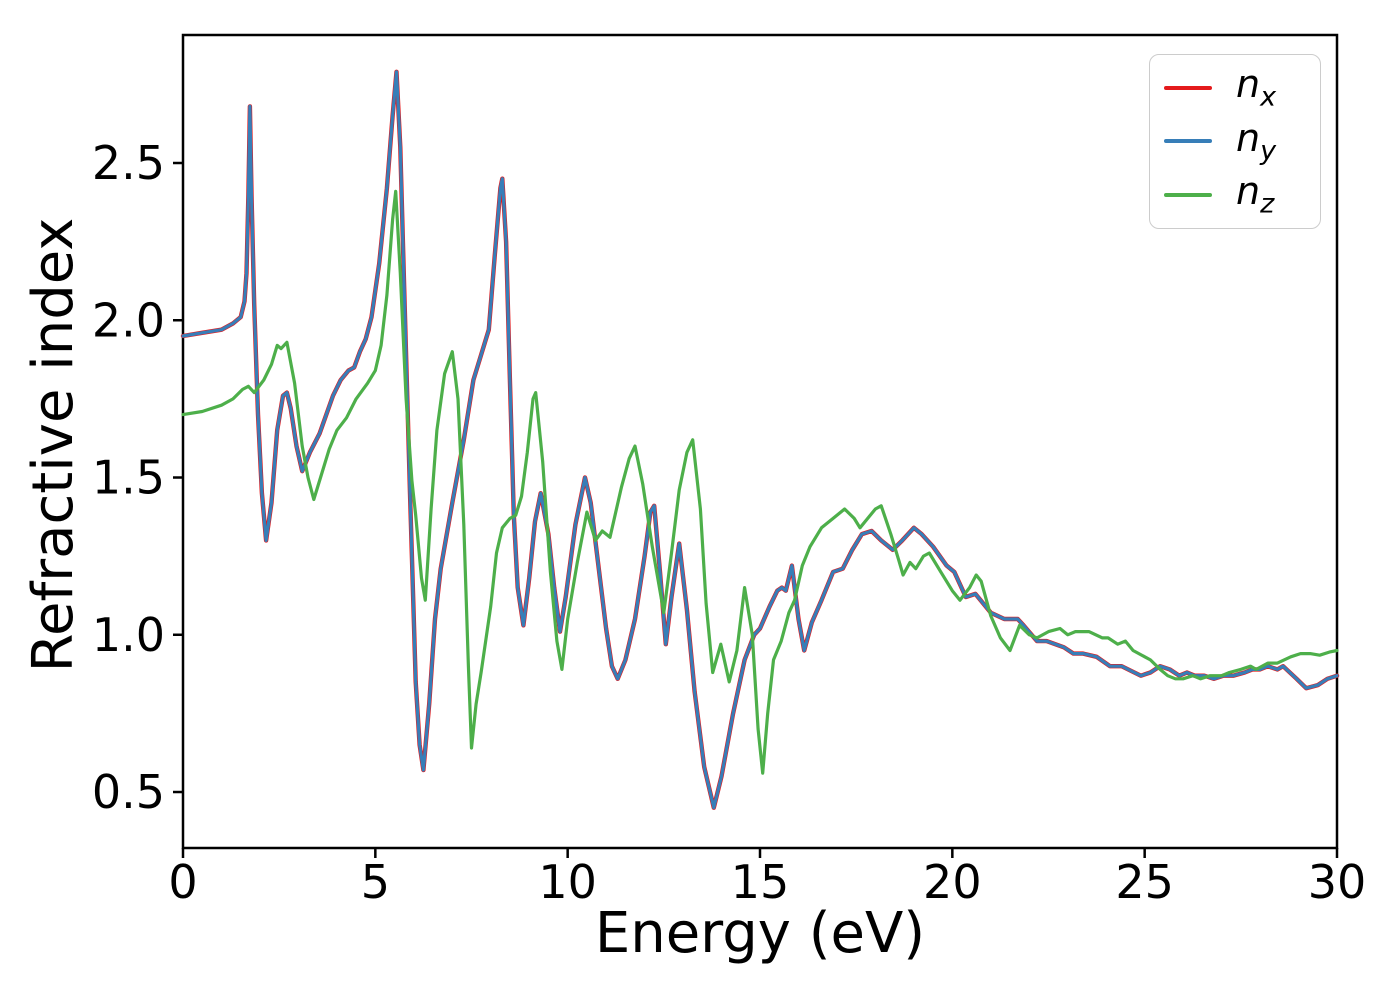  I want to click on x-tick-label: 25, so click(1144, 882).